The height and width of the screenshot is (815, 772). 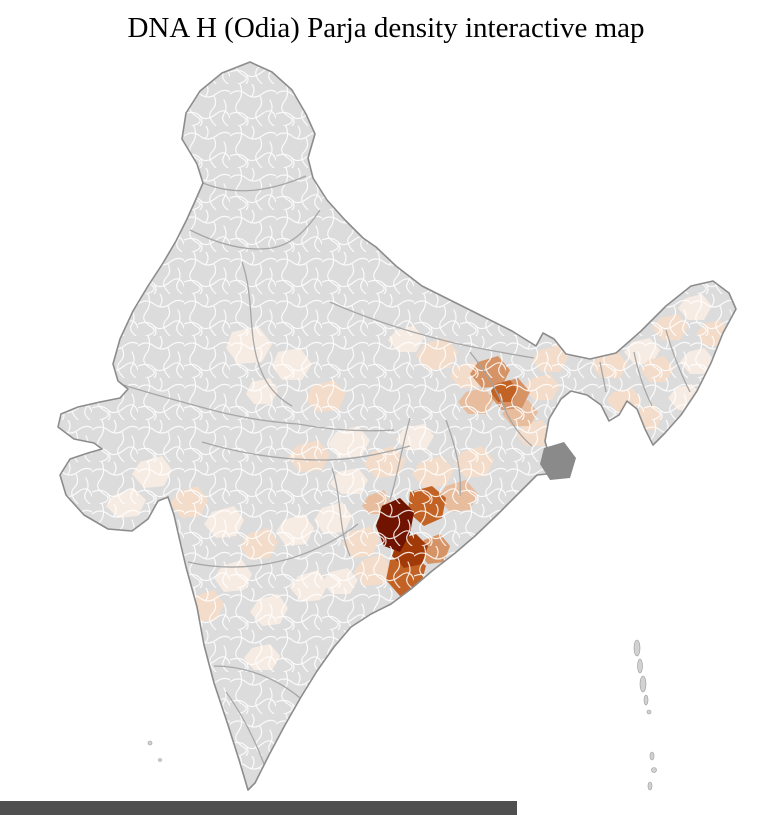 What do you see at coordinates (558, 461) in the screenshot?
I see `neighbor-region` at bounding box center [558, 461].